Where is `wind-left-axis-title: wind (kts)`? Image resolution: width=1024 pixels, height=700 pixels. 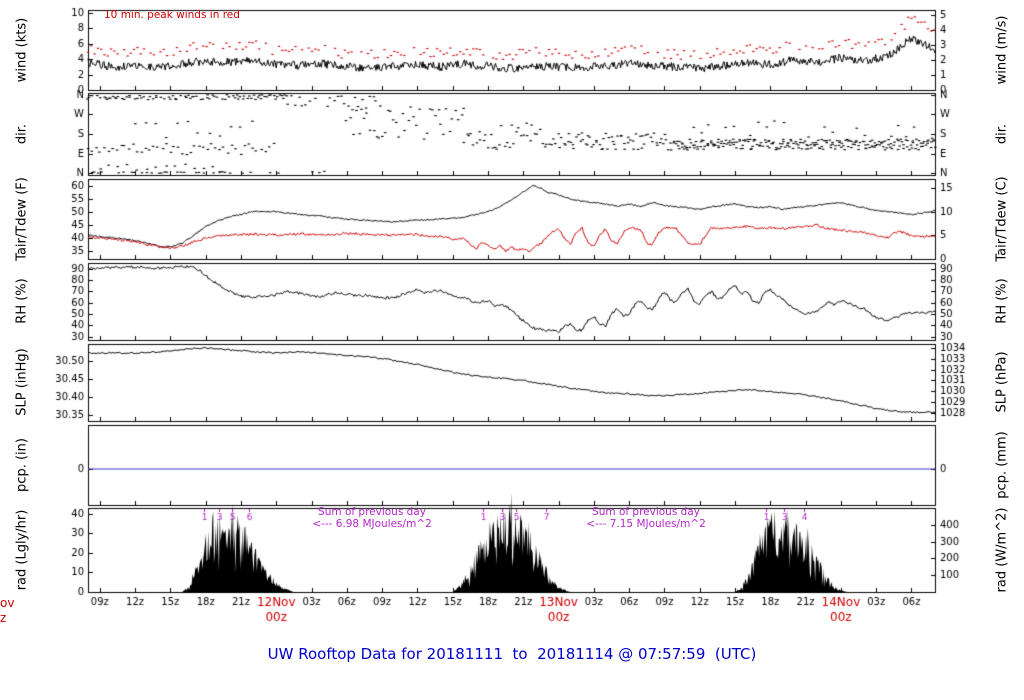 wind-left-axis-title: wind (kts) is located at coordinates (22, 50).